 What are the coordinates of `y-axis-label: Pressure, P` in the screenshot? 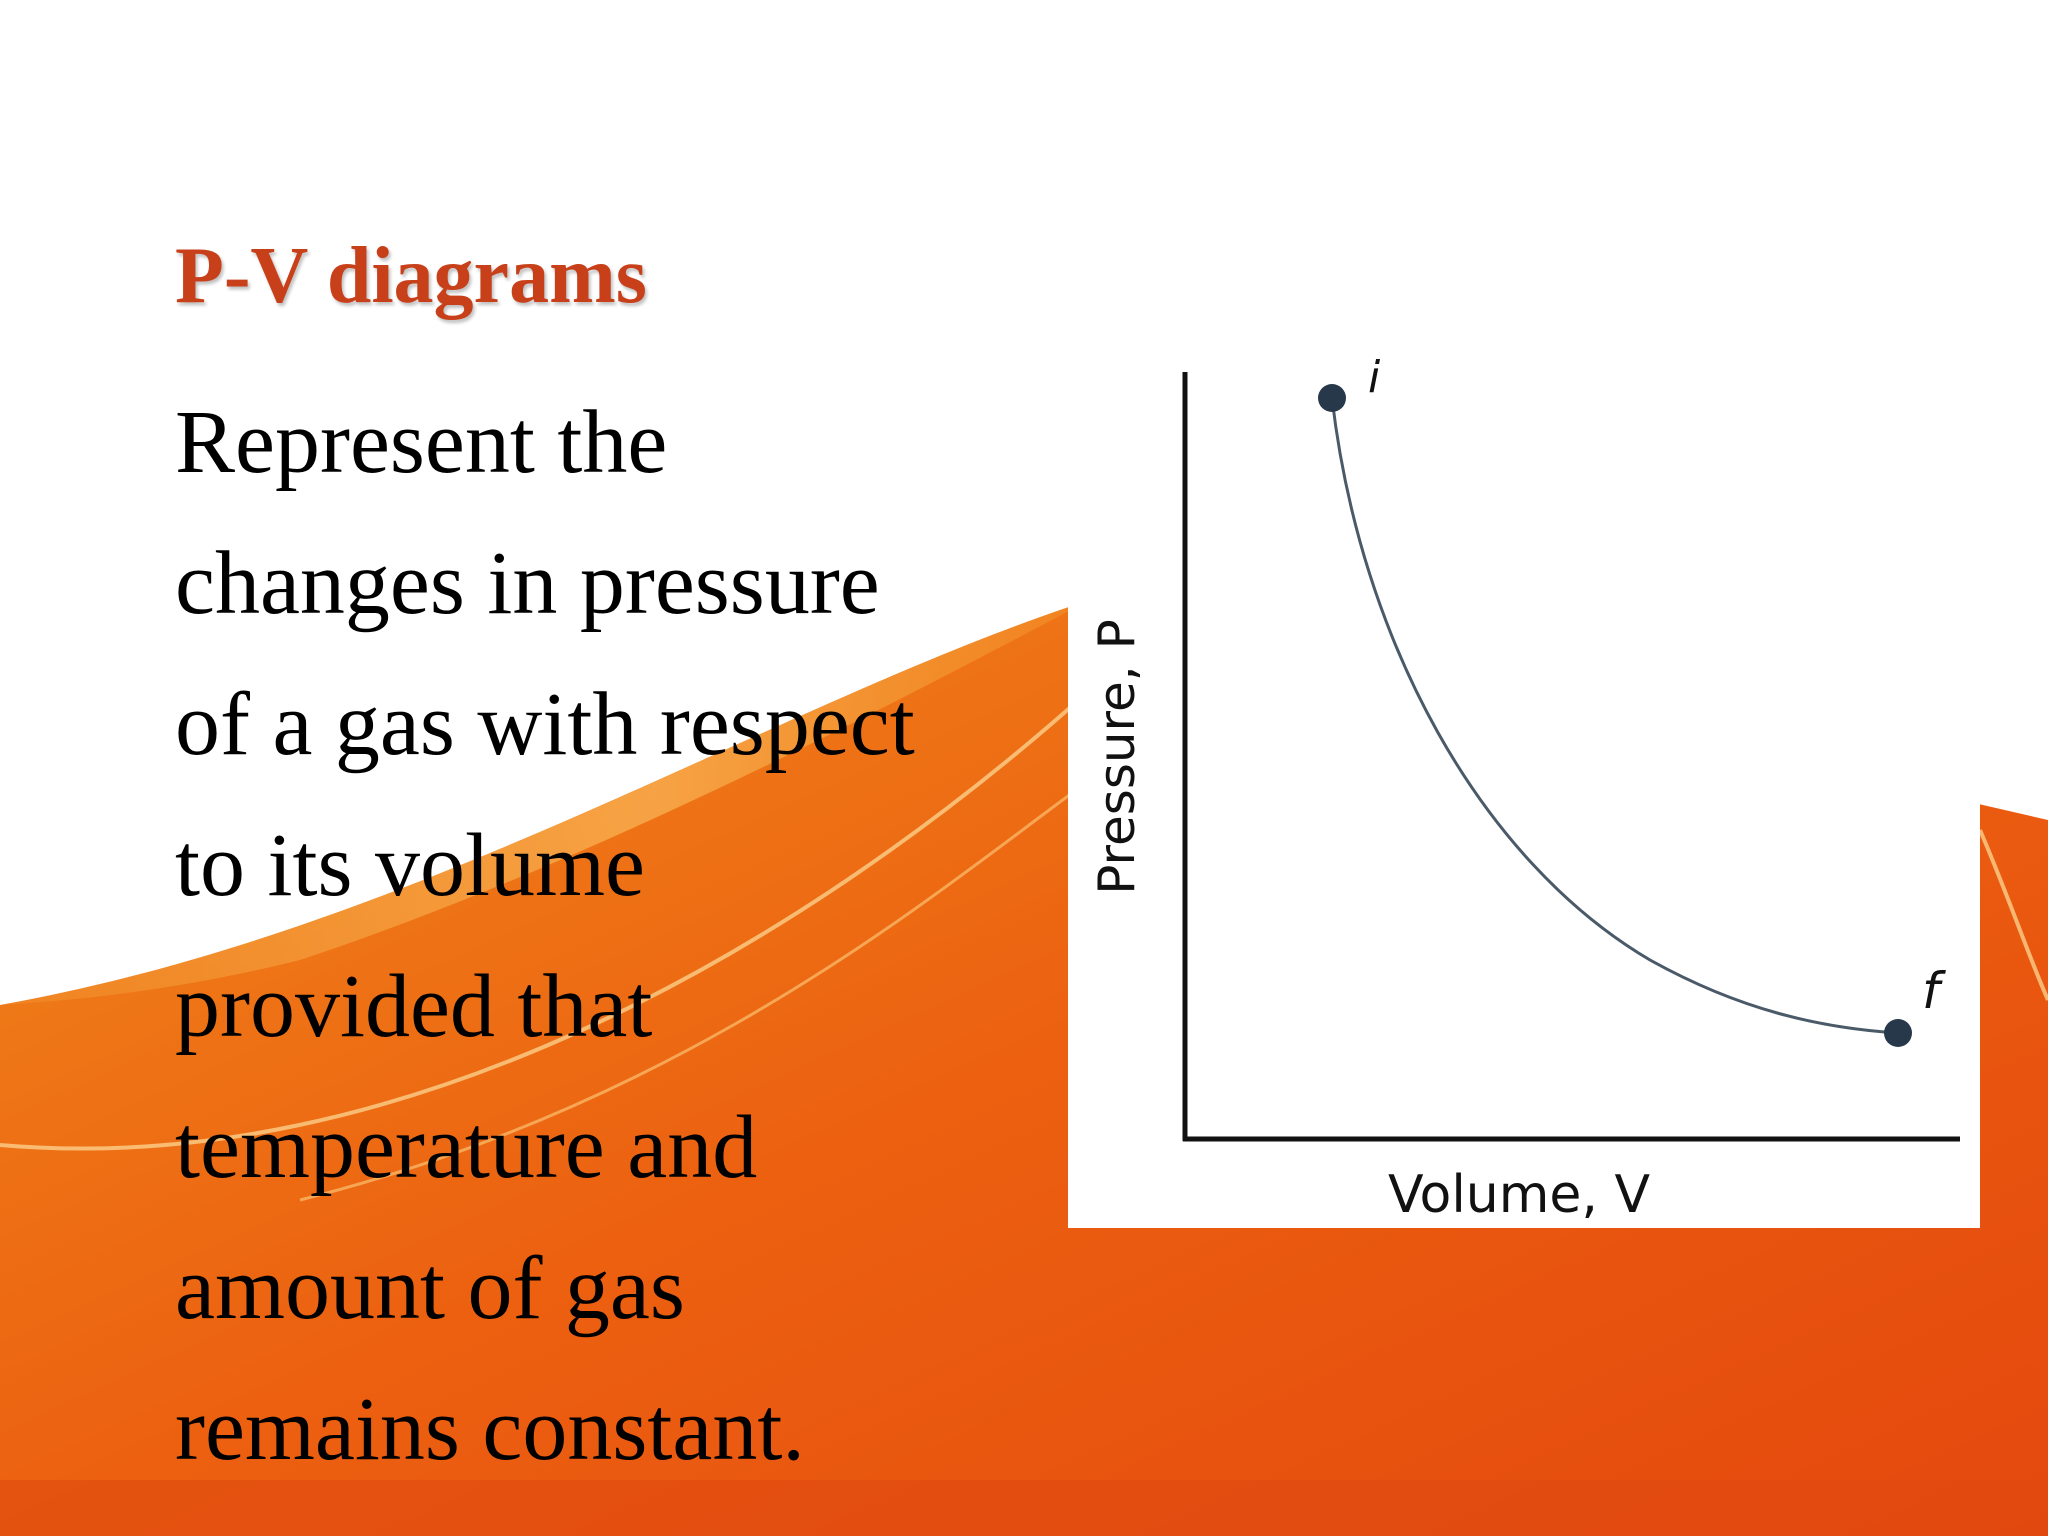 It's located at (1117, 756).